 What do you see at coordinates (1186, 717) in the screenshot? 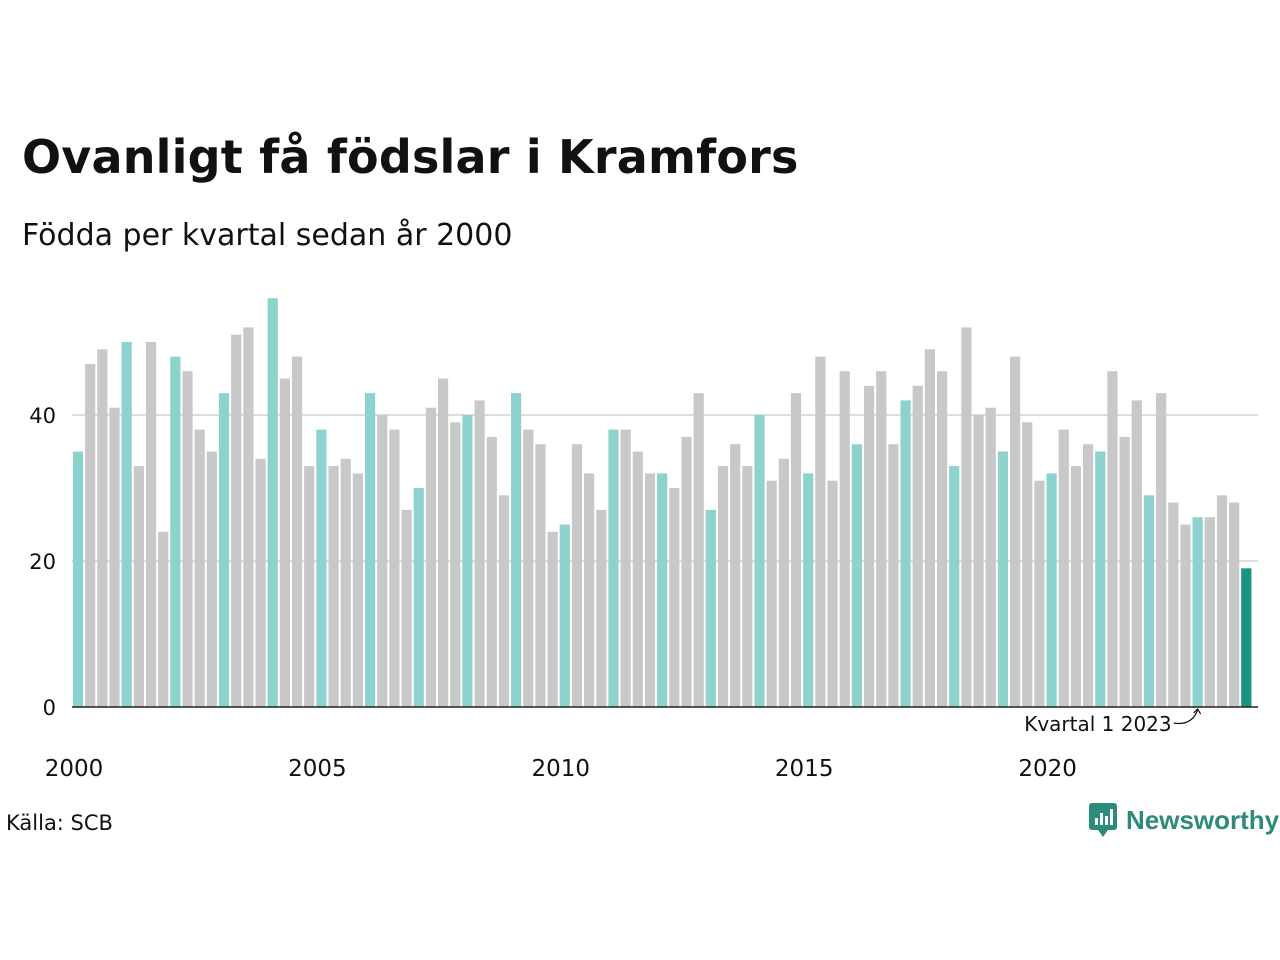
I see `annotation-arrow` at bounding box center [1186, 717].